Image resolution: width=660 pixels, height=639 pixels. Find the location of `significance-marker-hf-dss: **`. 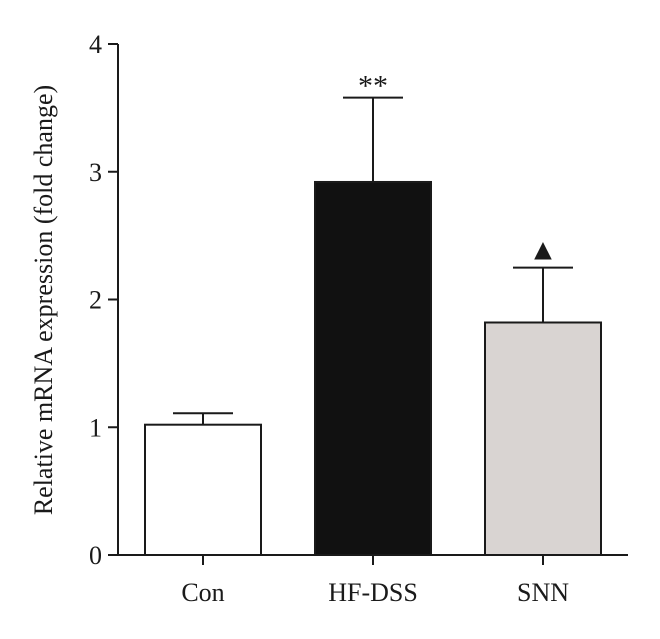

significance-marker-hf-dss: ** is located at coordinates (373, 86).